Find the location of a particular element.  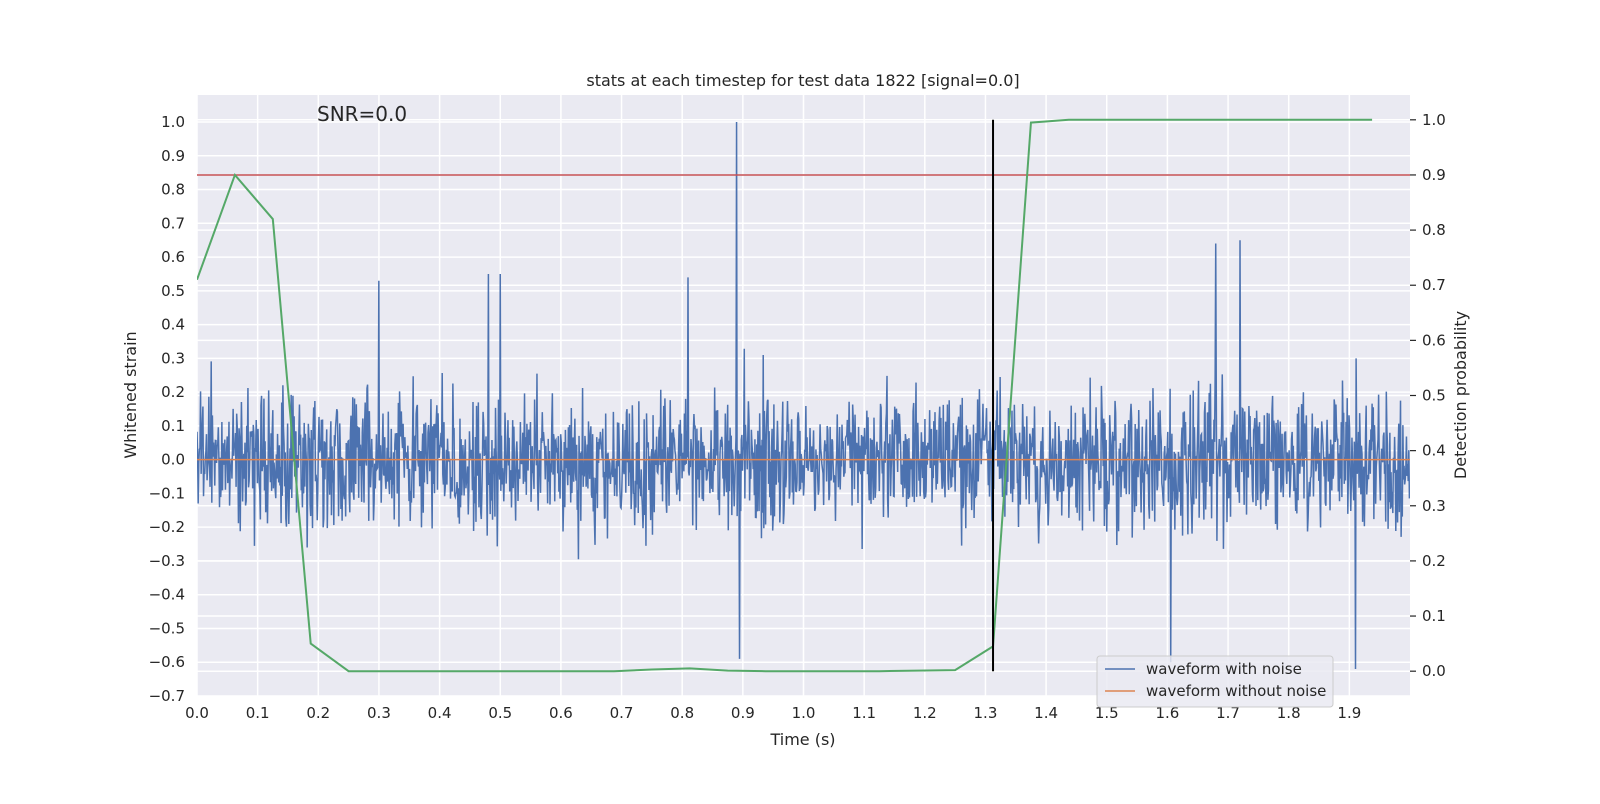

y2-tick-label: 0.3 is located at coordinates (1434, 506).